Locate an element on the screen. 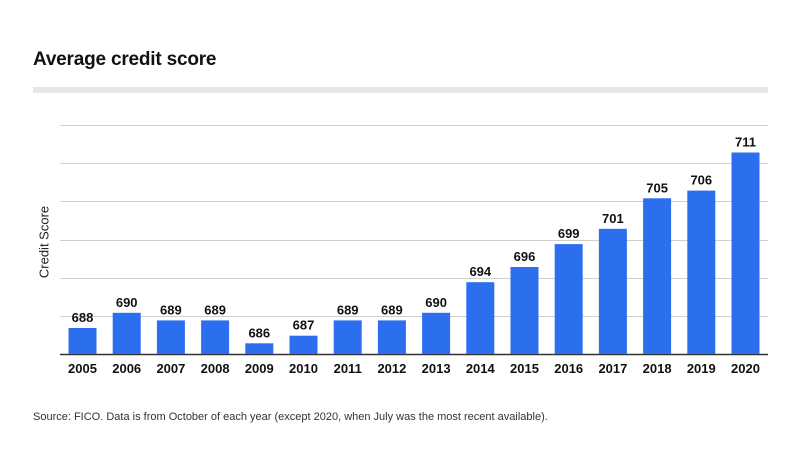  data-label-2019: 706 is located at coordinates (701, 180).